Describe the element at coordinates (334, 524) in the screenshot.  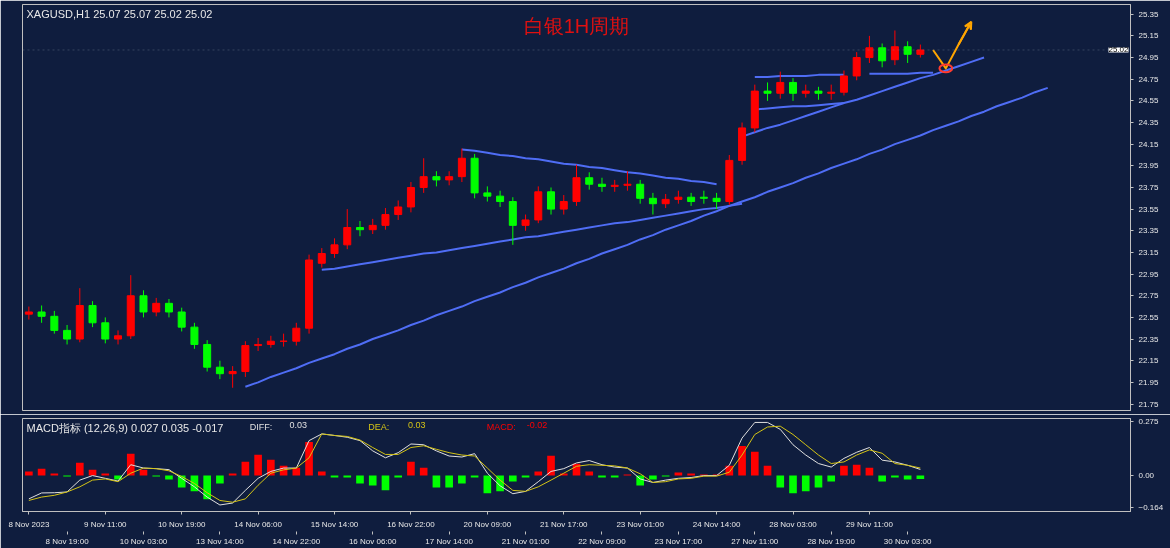
I see `x-tick-label: 15 Nov 14:00` at that location.